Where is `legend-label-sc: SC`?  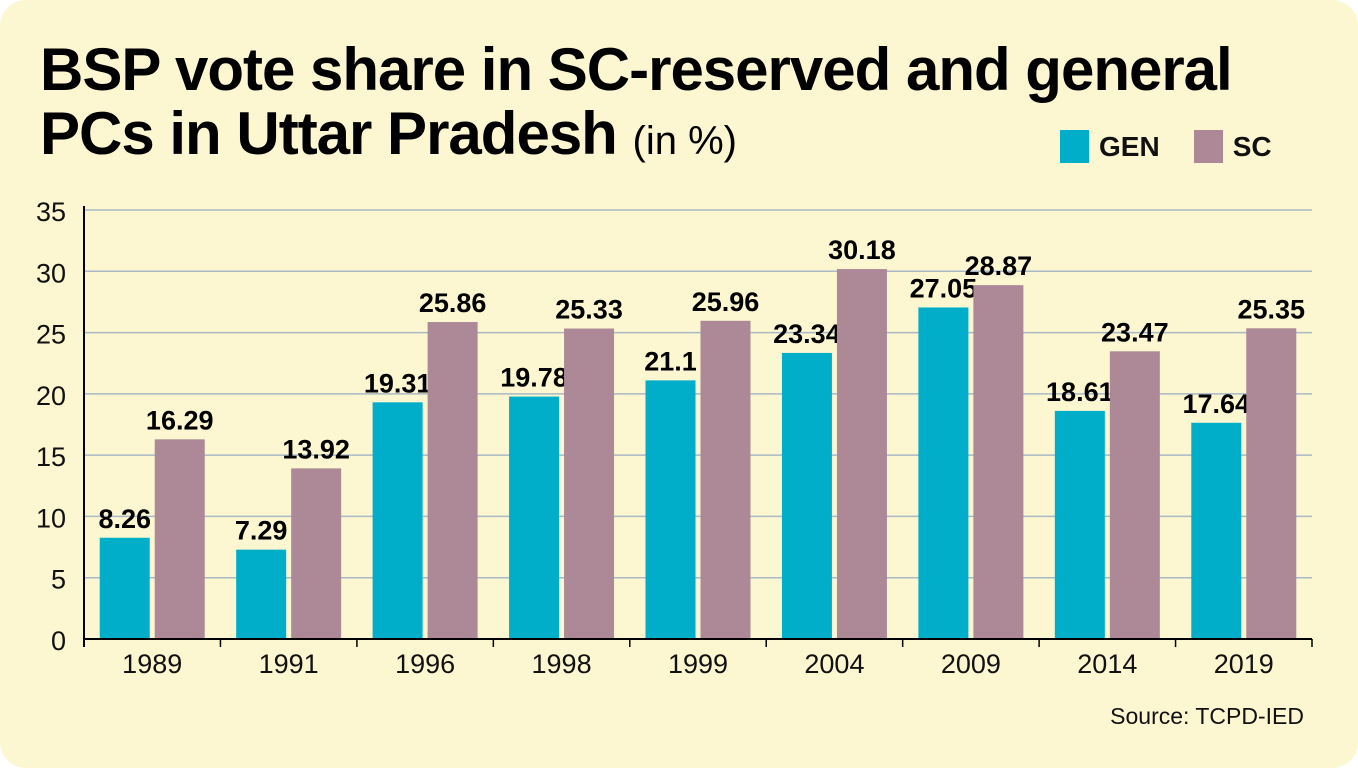 legend-label-sc: SC is located at coordinates (1252, 146).